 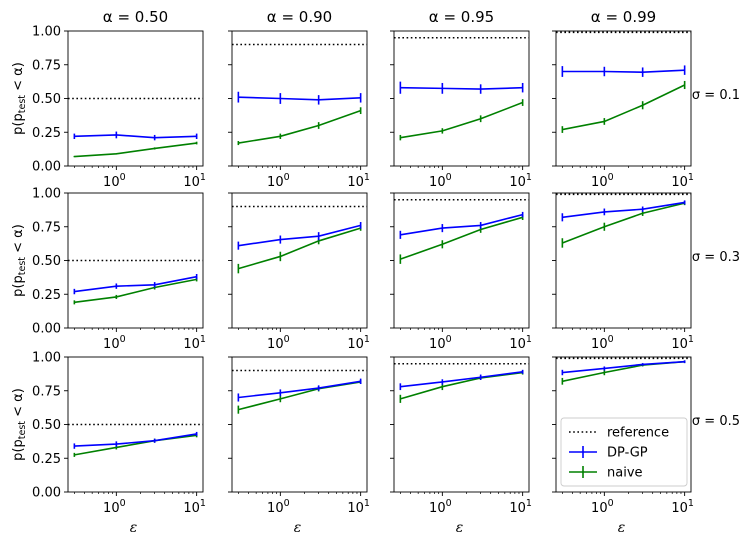 I want to click on legend-label: reference, so click(x=638, y=433).